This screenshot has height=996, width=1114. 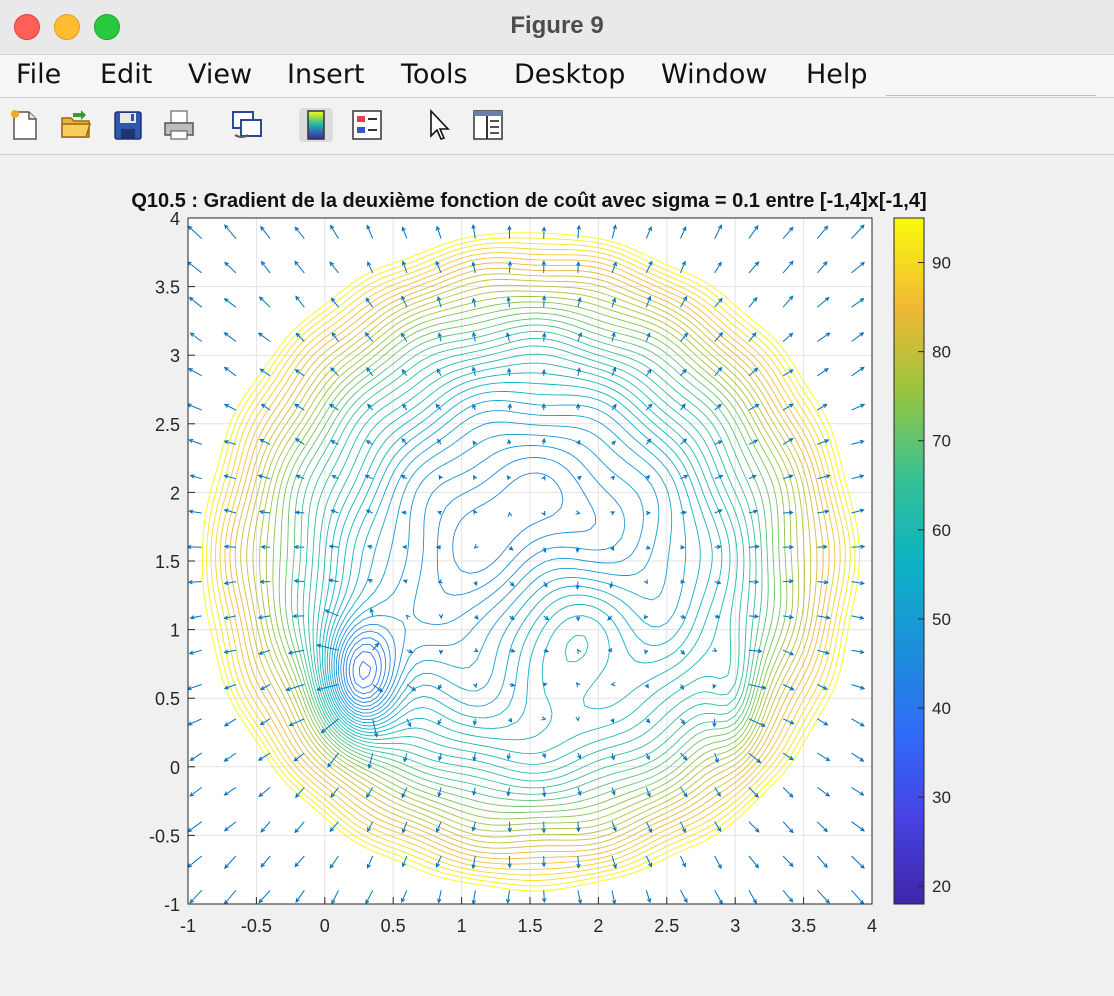 What do you see at coordinates (326, 74) in the screenshot?
I see `menu-insert: Insert` at bounding box center [326, 74].